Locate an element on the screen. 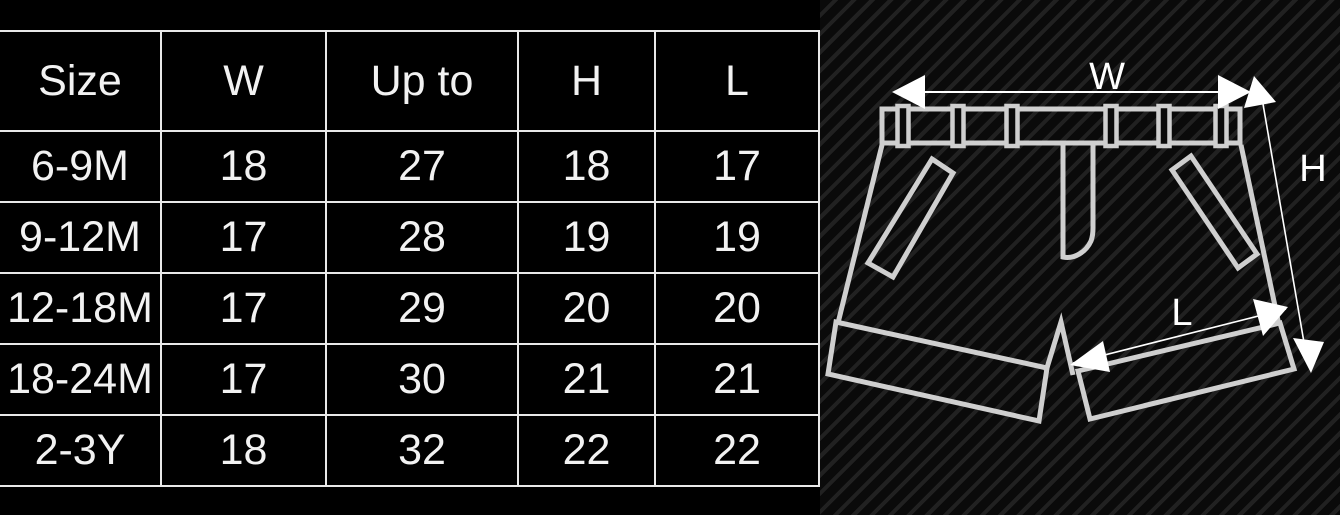 Image resolution: width=1340 pixels, height=515 pixels. right-outer-seam is located at coordinates (1260, 235).